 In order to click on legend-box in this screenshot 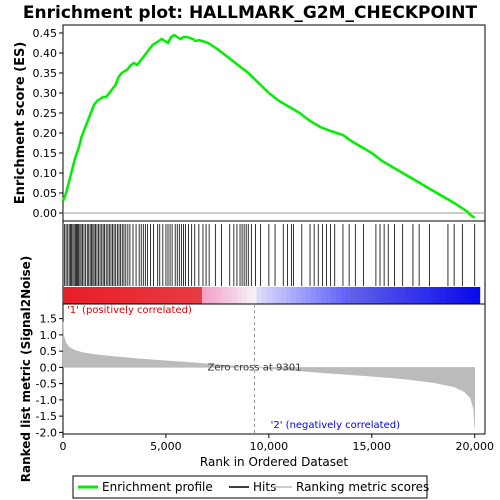, I will do `click(250, 487)`.